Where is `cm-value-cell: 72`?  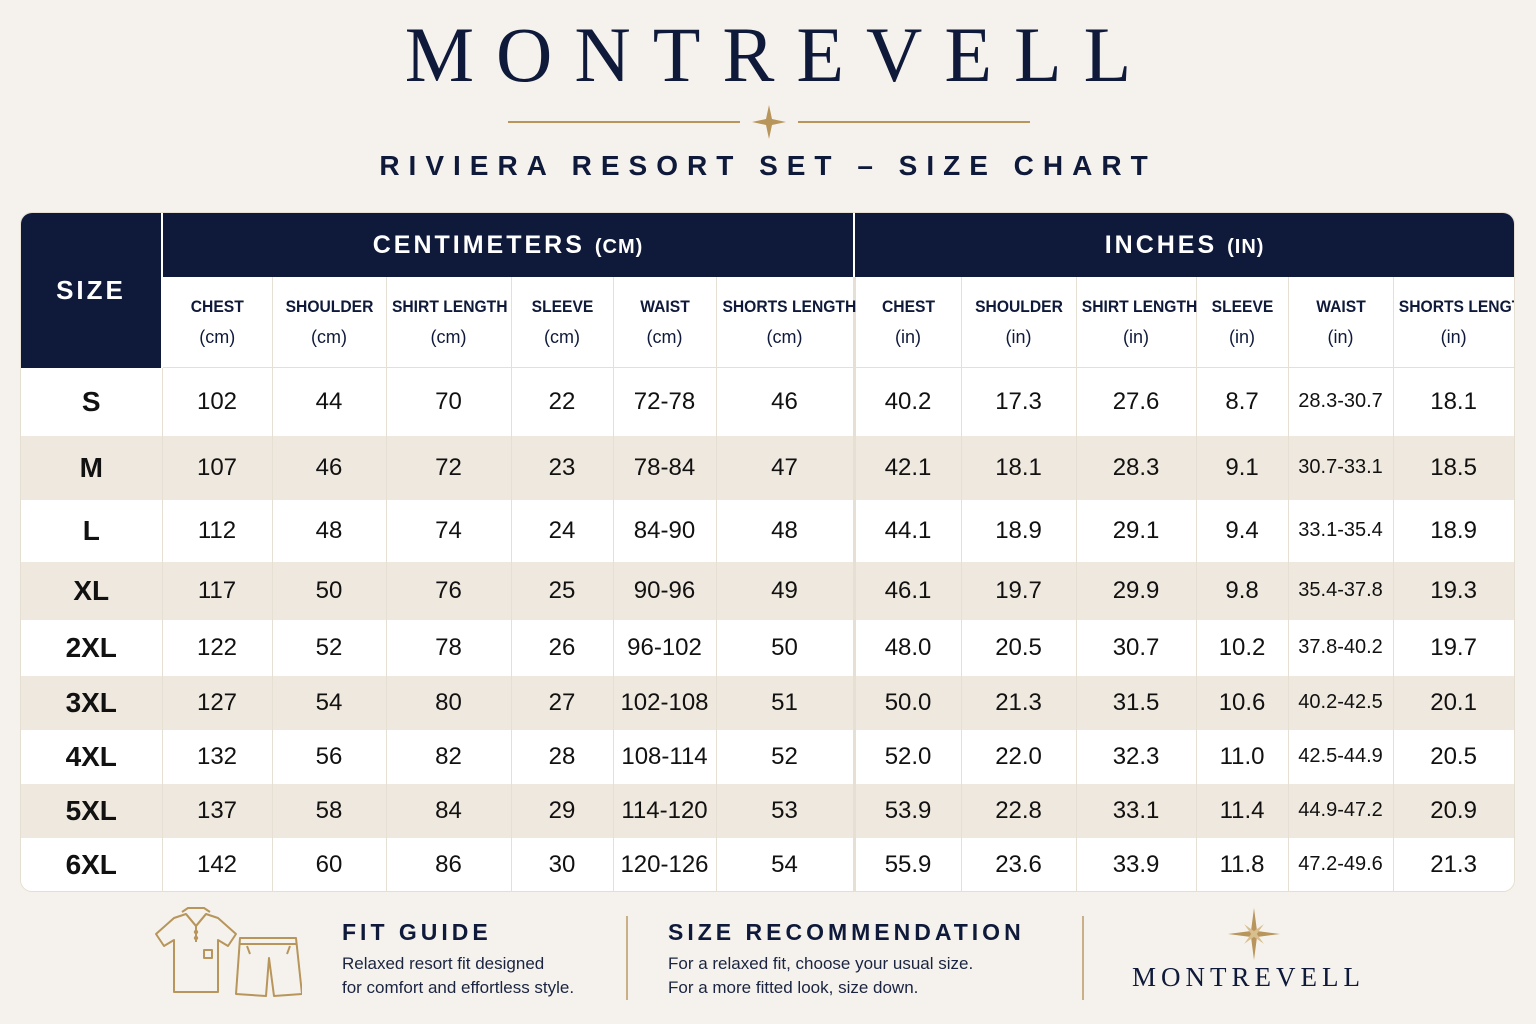
cm-value-cell: 72 is located at coordinates (449, 467).